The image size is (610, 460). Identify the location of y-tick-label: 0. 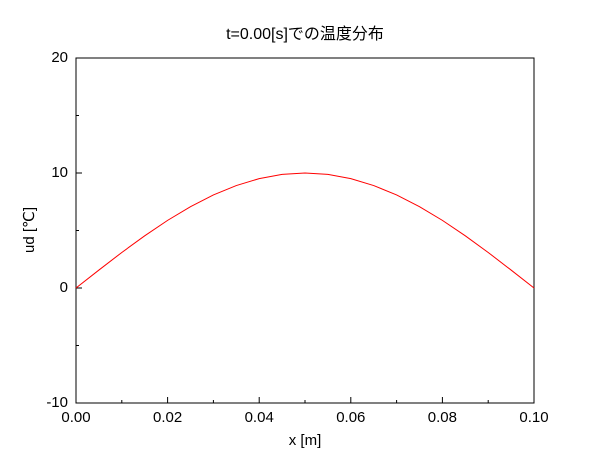
(64, 287).